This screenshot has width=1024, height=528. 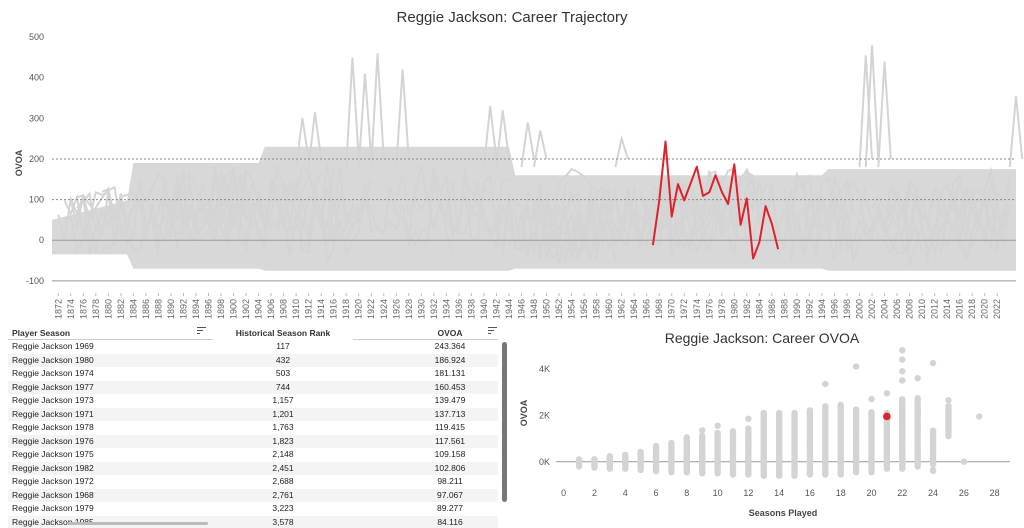 What do you see at coordinates (283, 508) in the screenshot?
I see `cell-historical-rank: 3,223` at bounding box center [283, 508].